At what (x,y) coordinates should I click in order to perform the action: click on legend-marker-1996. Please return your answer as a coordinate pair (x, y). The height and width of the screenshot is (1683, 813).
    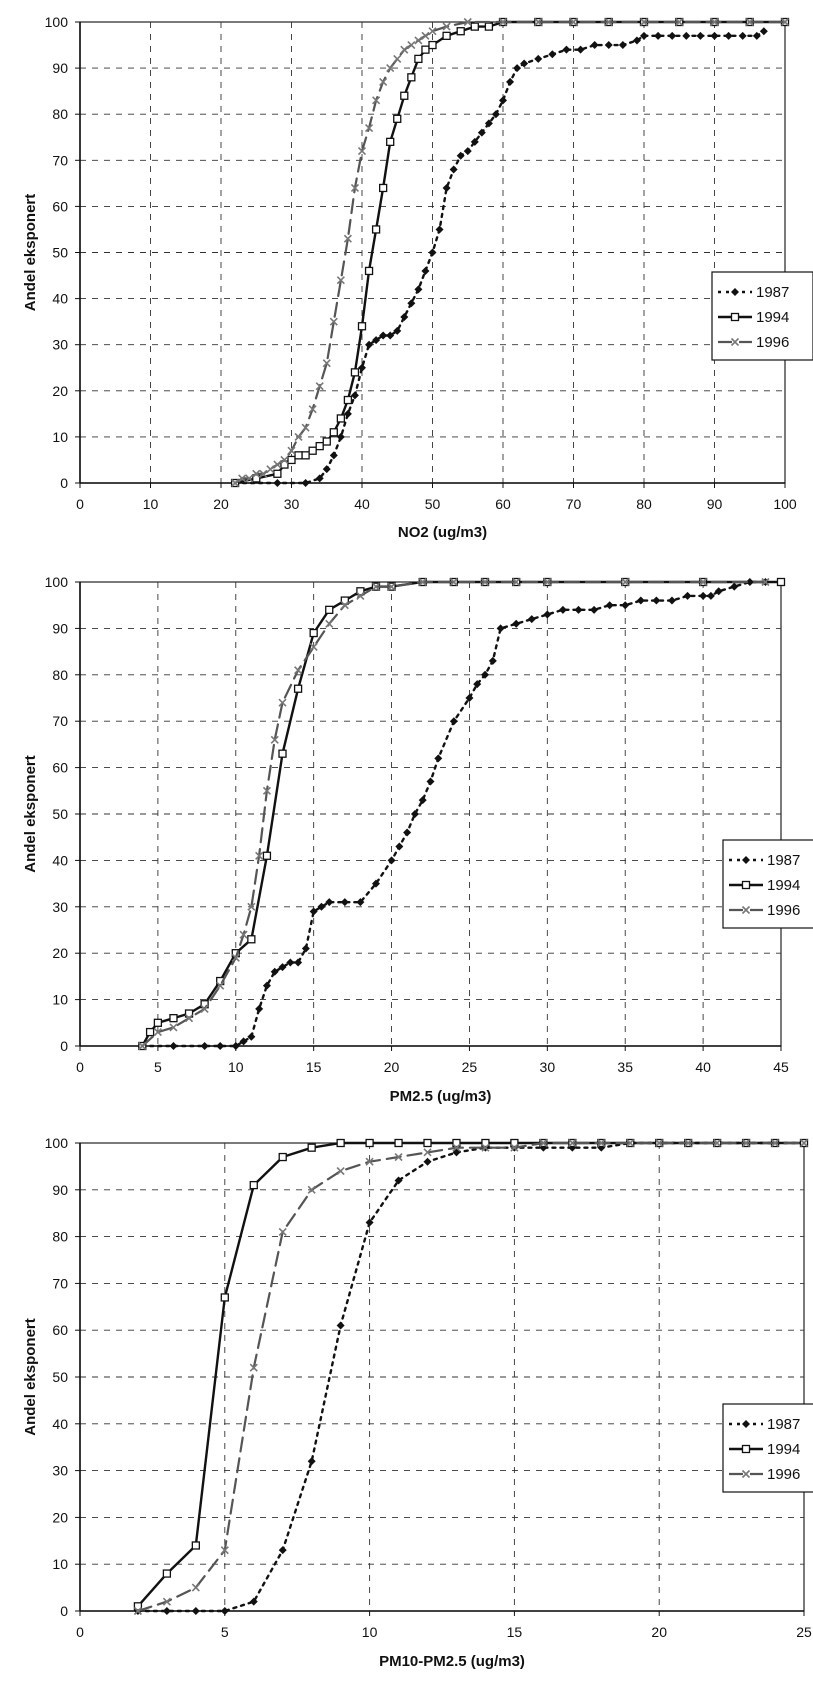
    Looking at the image, I should click on (746, 1474).